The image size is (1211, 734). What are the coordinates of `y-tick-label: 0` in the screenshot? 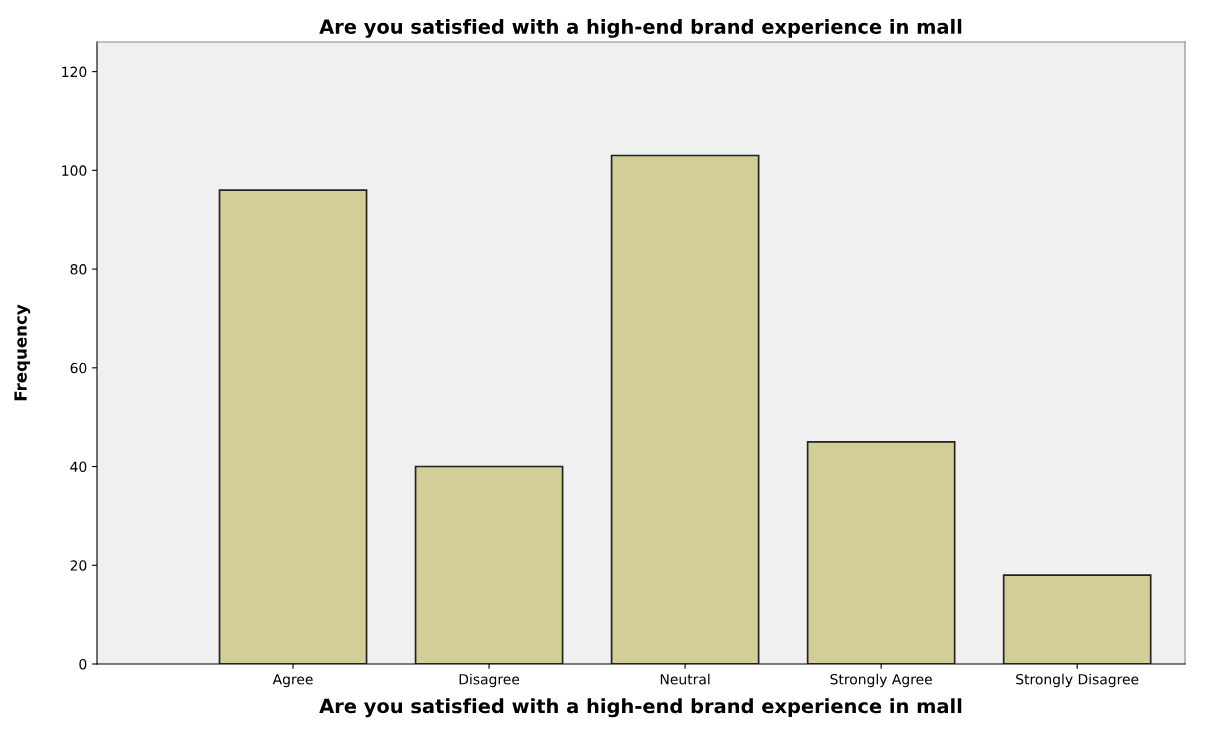 It's located at (83, 664).